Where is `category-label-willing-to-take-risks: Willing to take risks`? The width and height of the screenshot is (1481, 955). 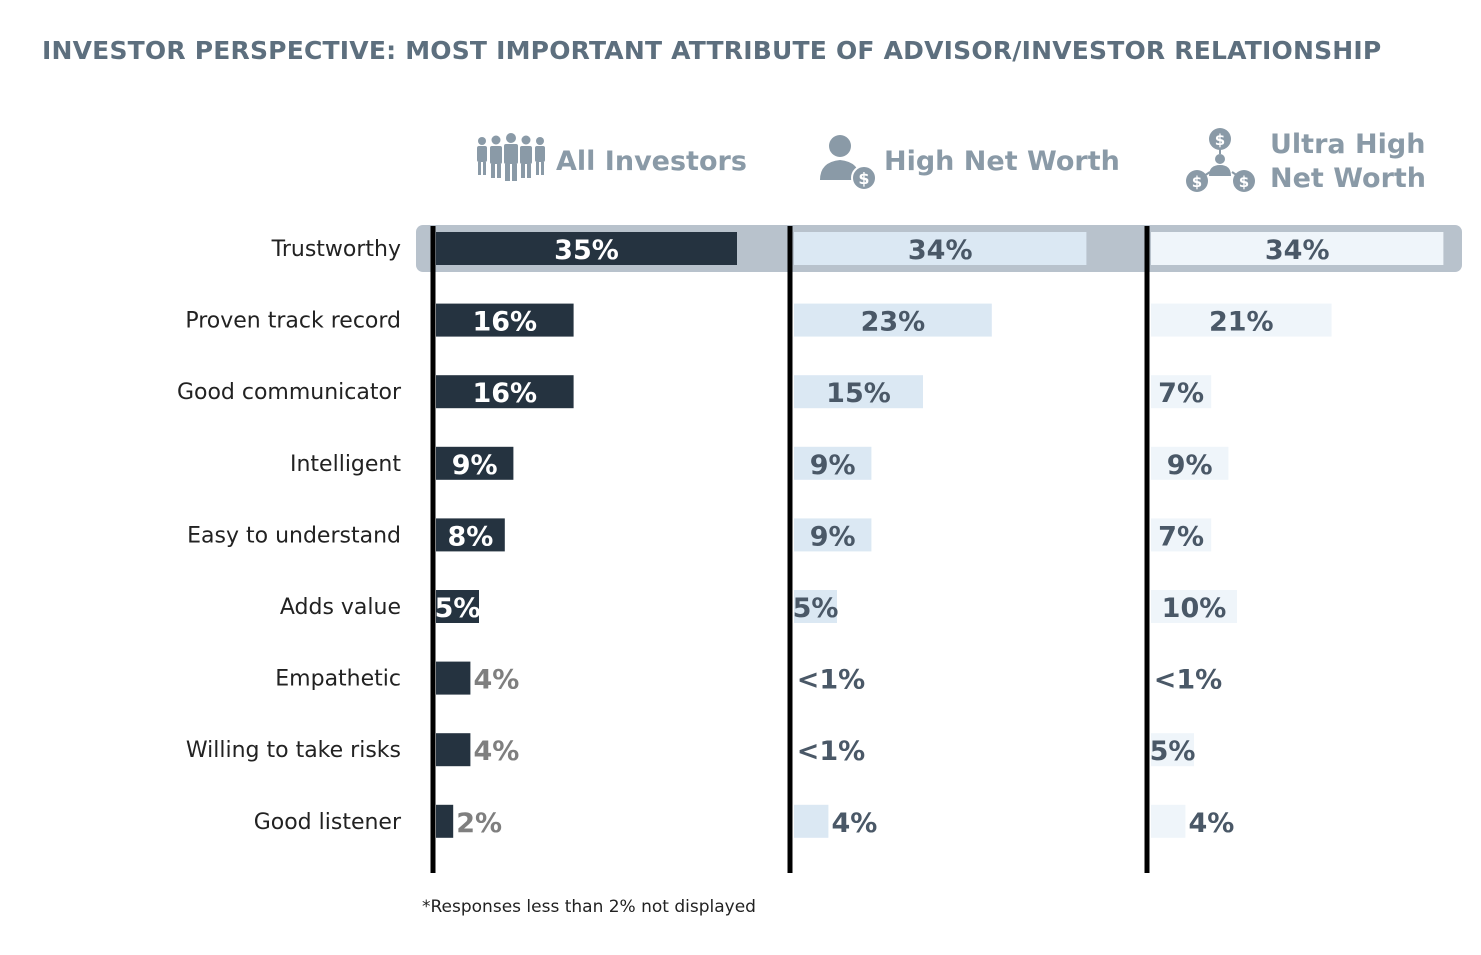
category-label-willing-to-take-risks: Willing to take risks is located at coordinates (293, 750).